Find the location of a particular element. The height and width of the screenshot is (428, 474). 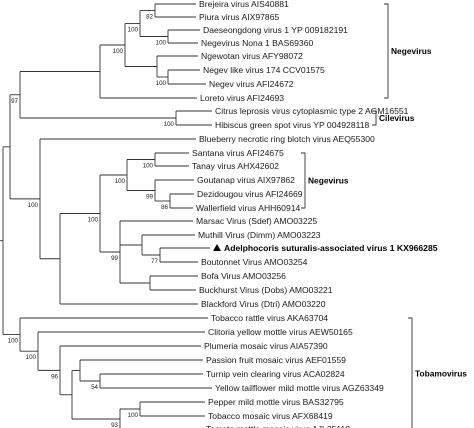

bootstrap-value: 82 is located at coordinates (149, 17).